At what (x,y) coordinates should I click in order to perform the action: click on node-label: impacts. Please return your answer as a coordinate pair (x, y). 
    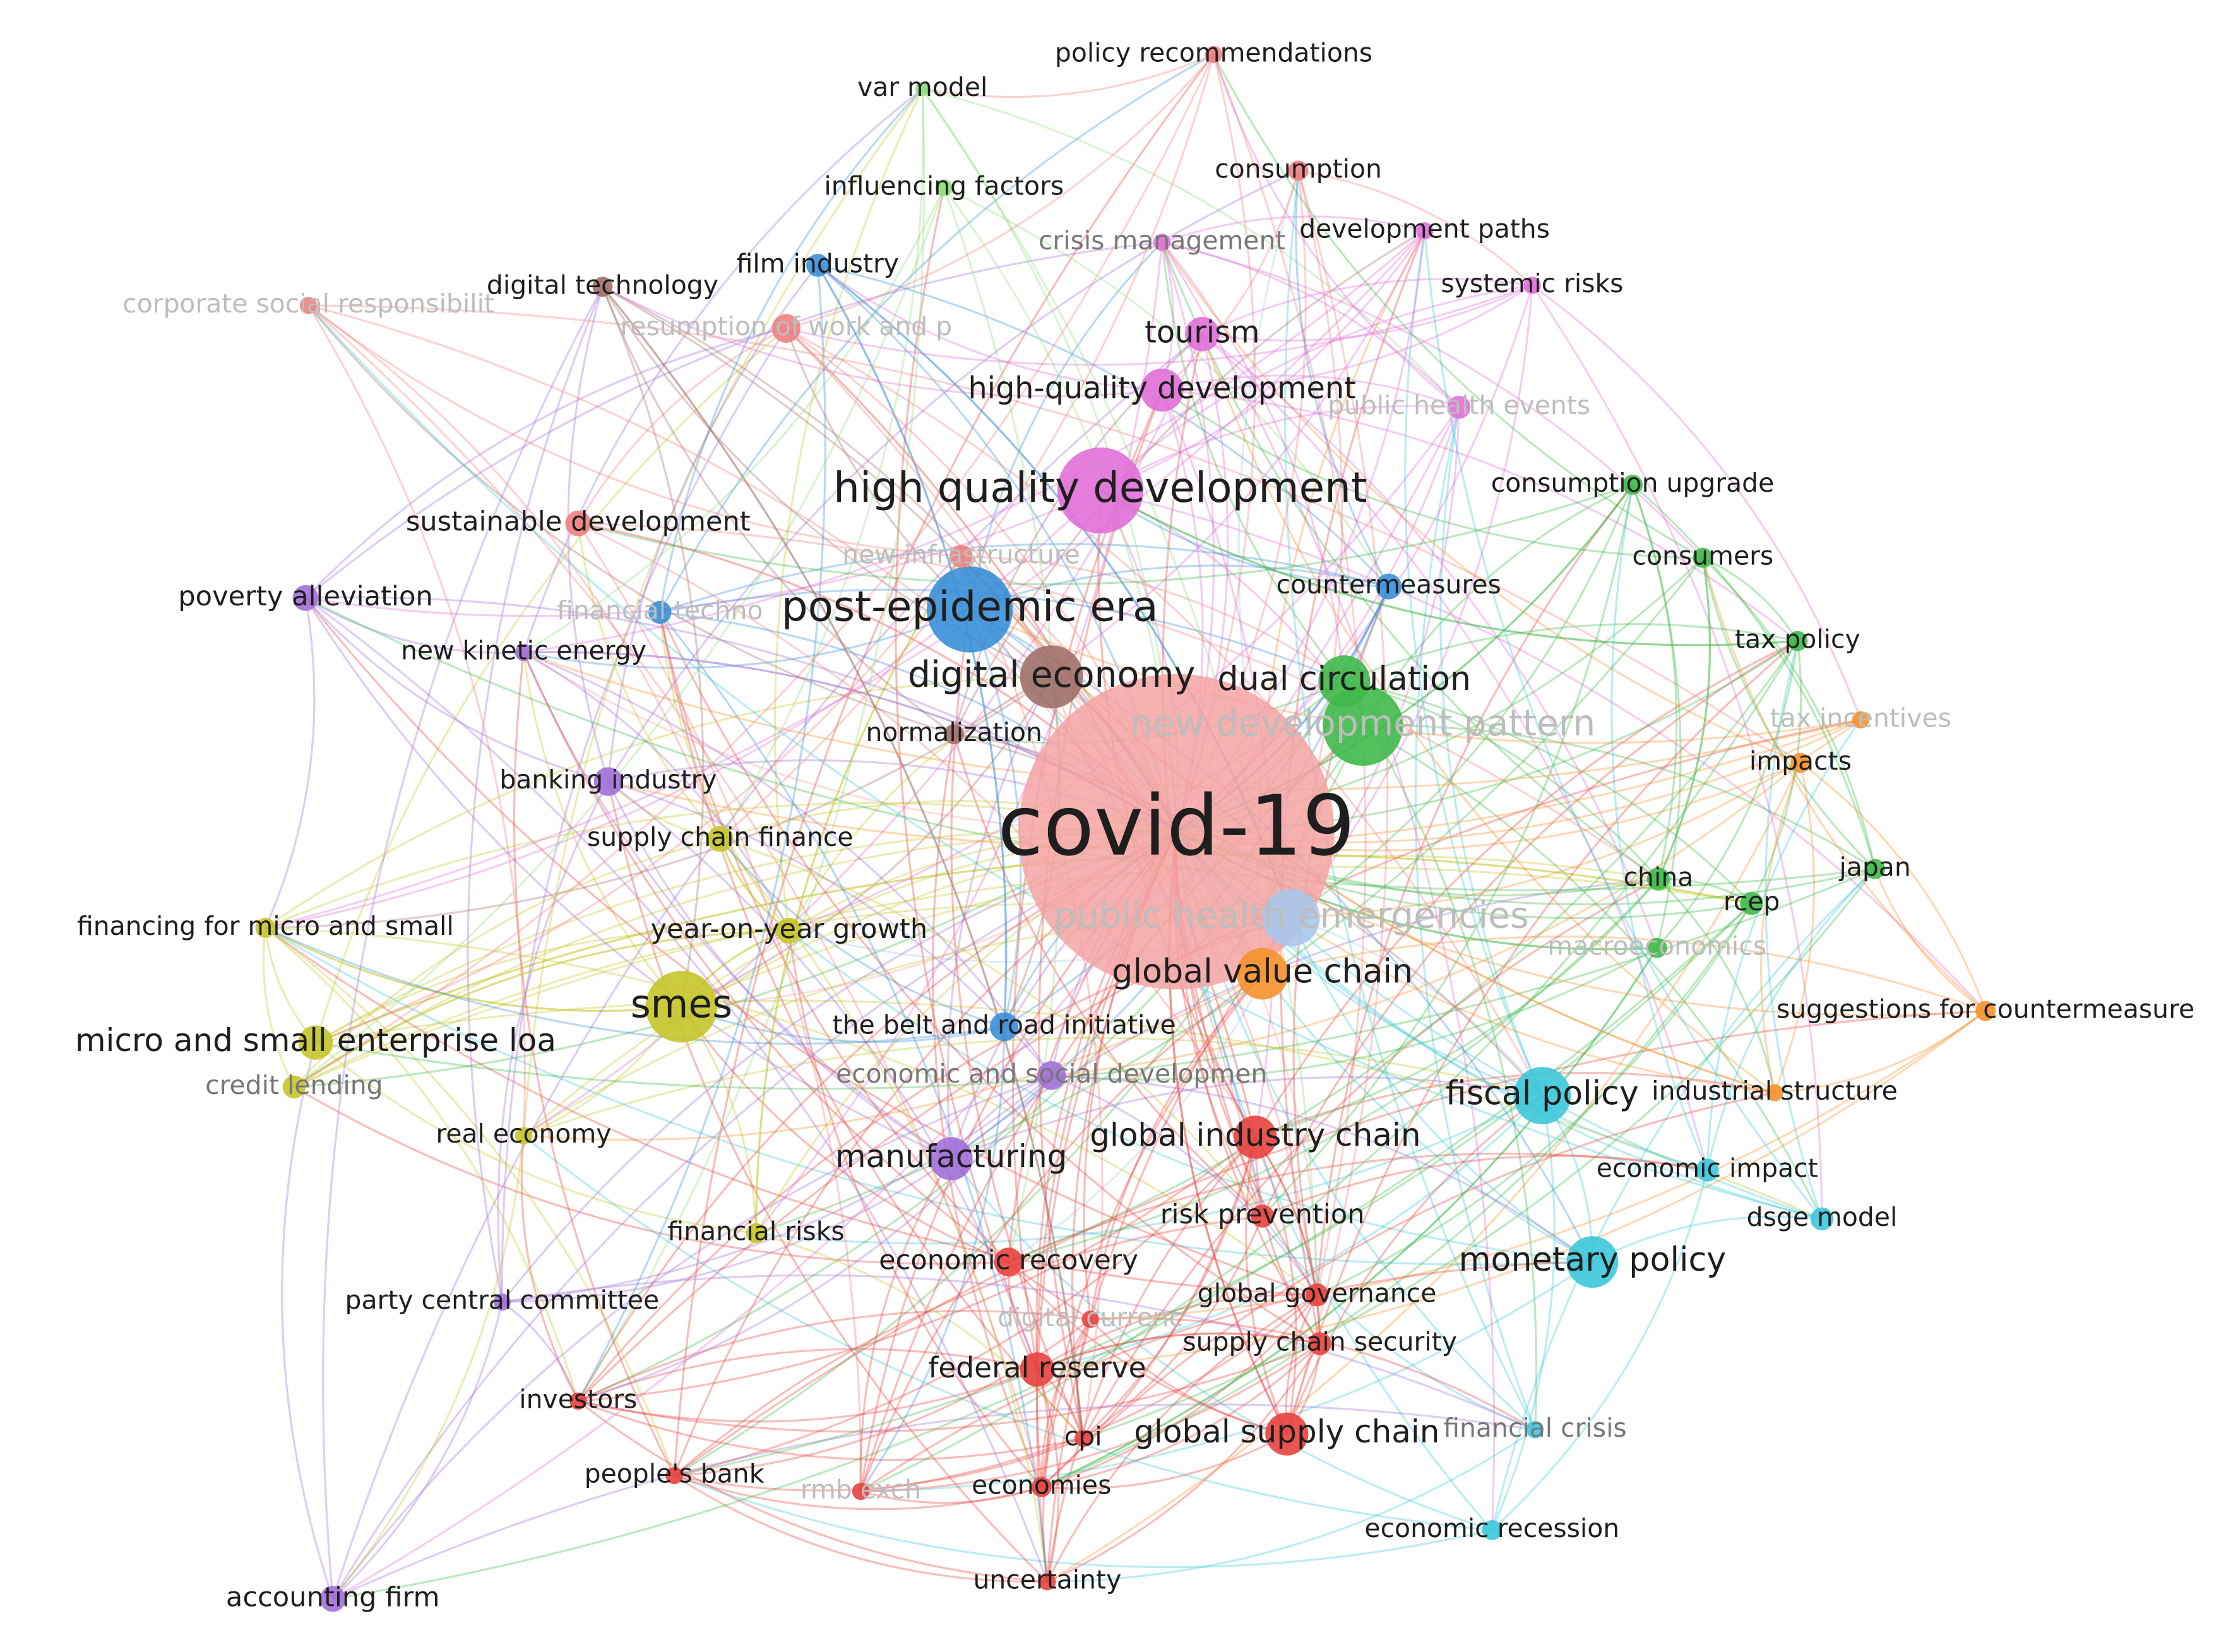
    Looking at the image, I should click on (1800, 761).